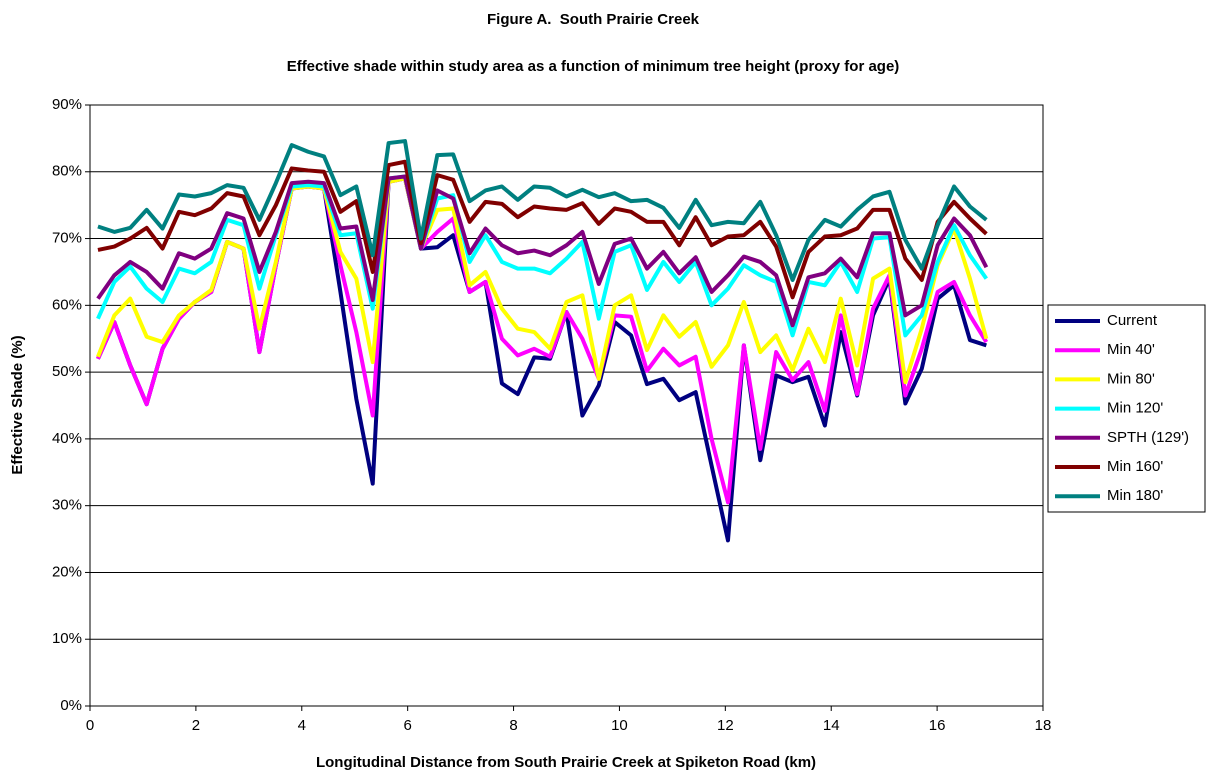 Image resolution: width=1216 pixels, height=774 pixels. What do you see at coordinates (619, 725) in the screenshot?
I see `x-tick-label: 10` at bounding box center [619, 725].